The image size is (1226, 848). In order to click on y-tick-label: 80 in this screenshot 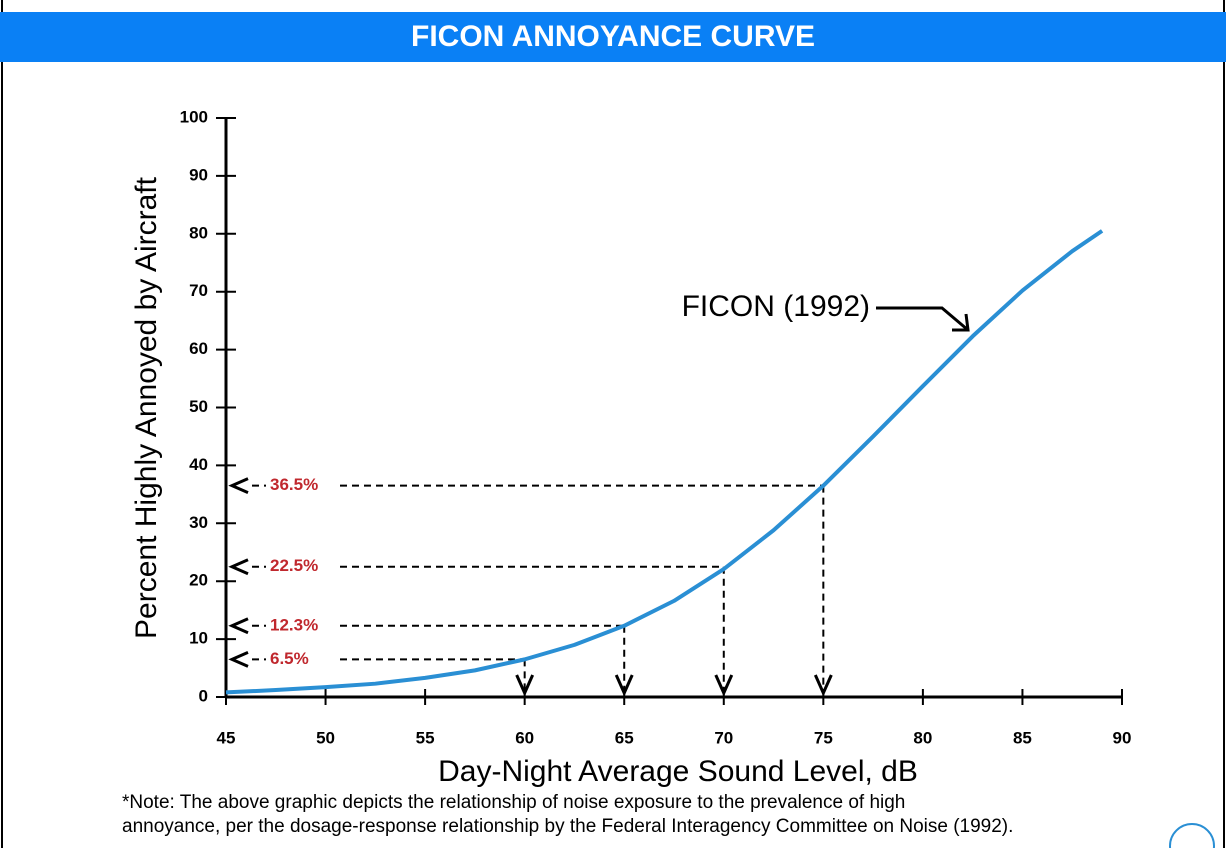, I will do `click(198, 232)`.